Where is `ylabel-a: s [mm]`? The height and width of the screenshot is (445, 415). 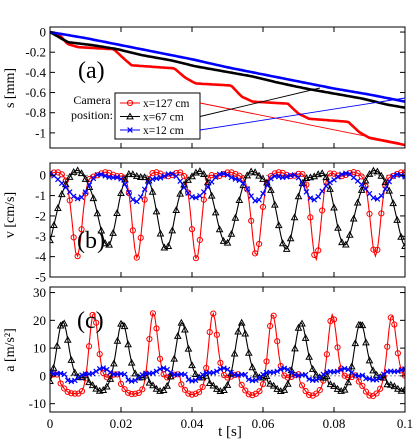
ylabel-a: s [mm] is located at coordinates (10, 88).